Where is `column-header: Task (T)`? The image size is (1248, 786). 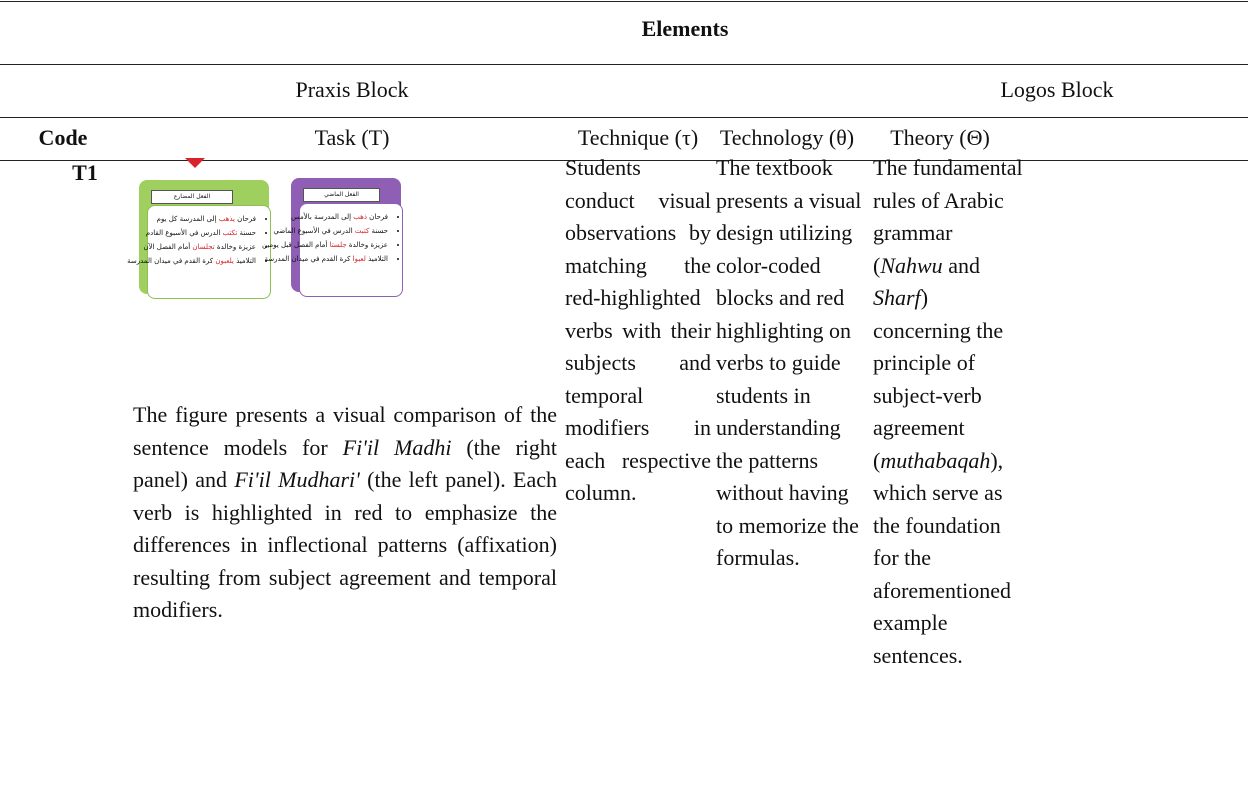 column-header: Task (T) is located at coordinates (352, 137).